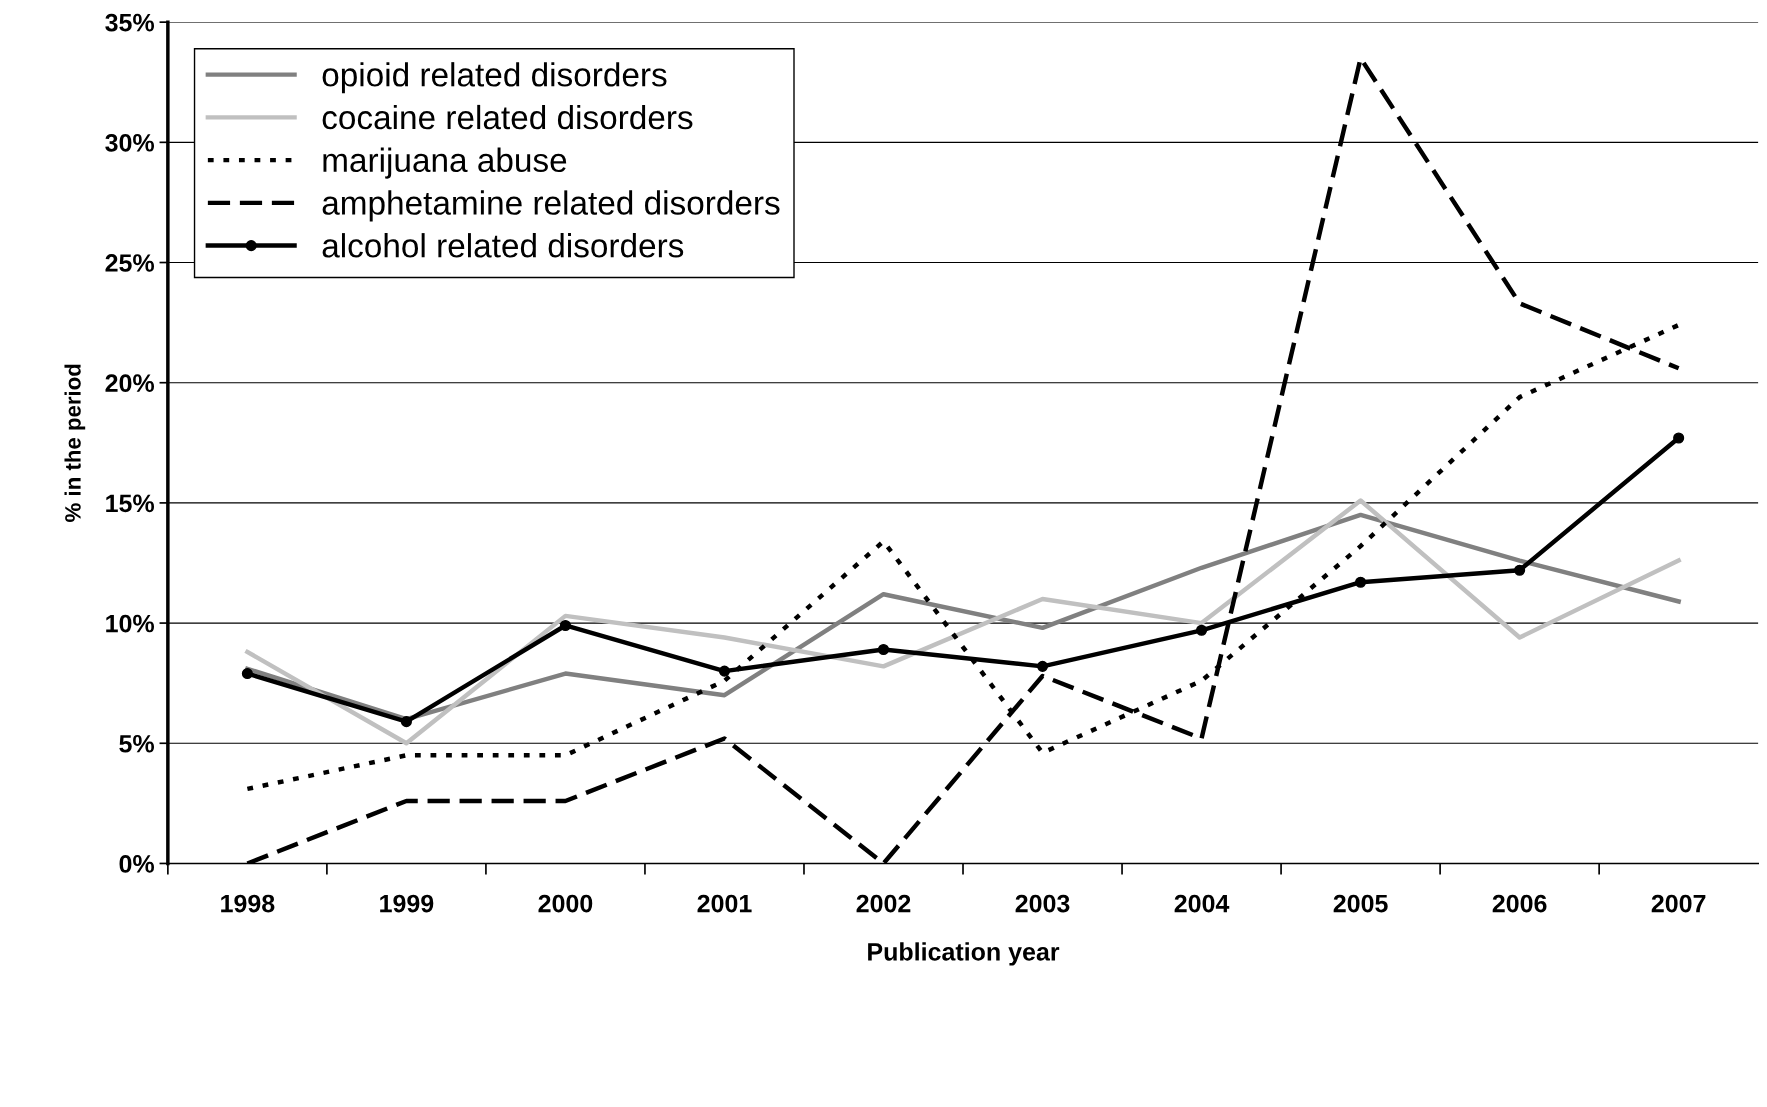  I want to click on x-tick-label: 1998, so click(248, 903).